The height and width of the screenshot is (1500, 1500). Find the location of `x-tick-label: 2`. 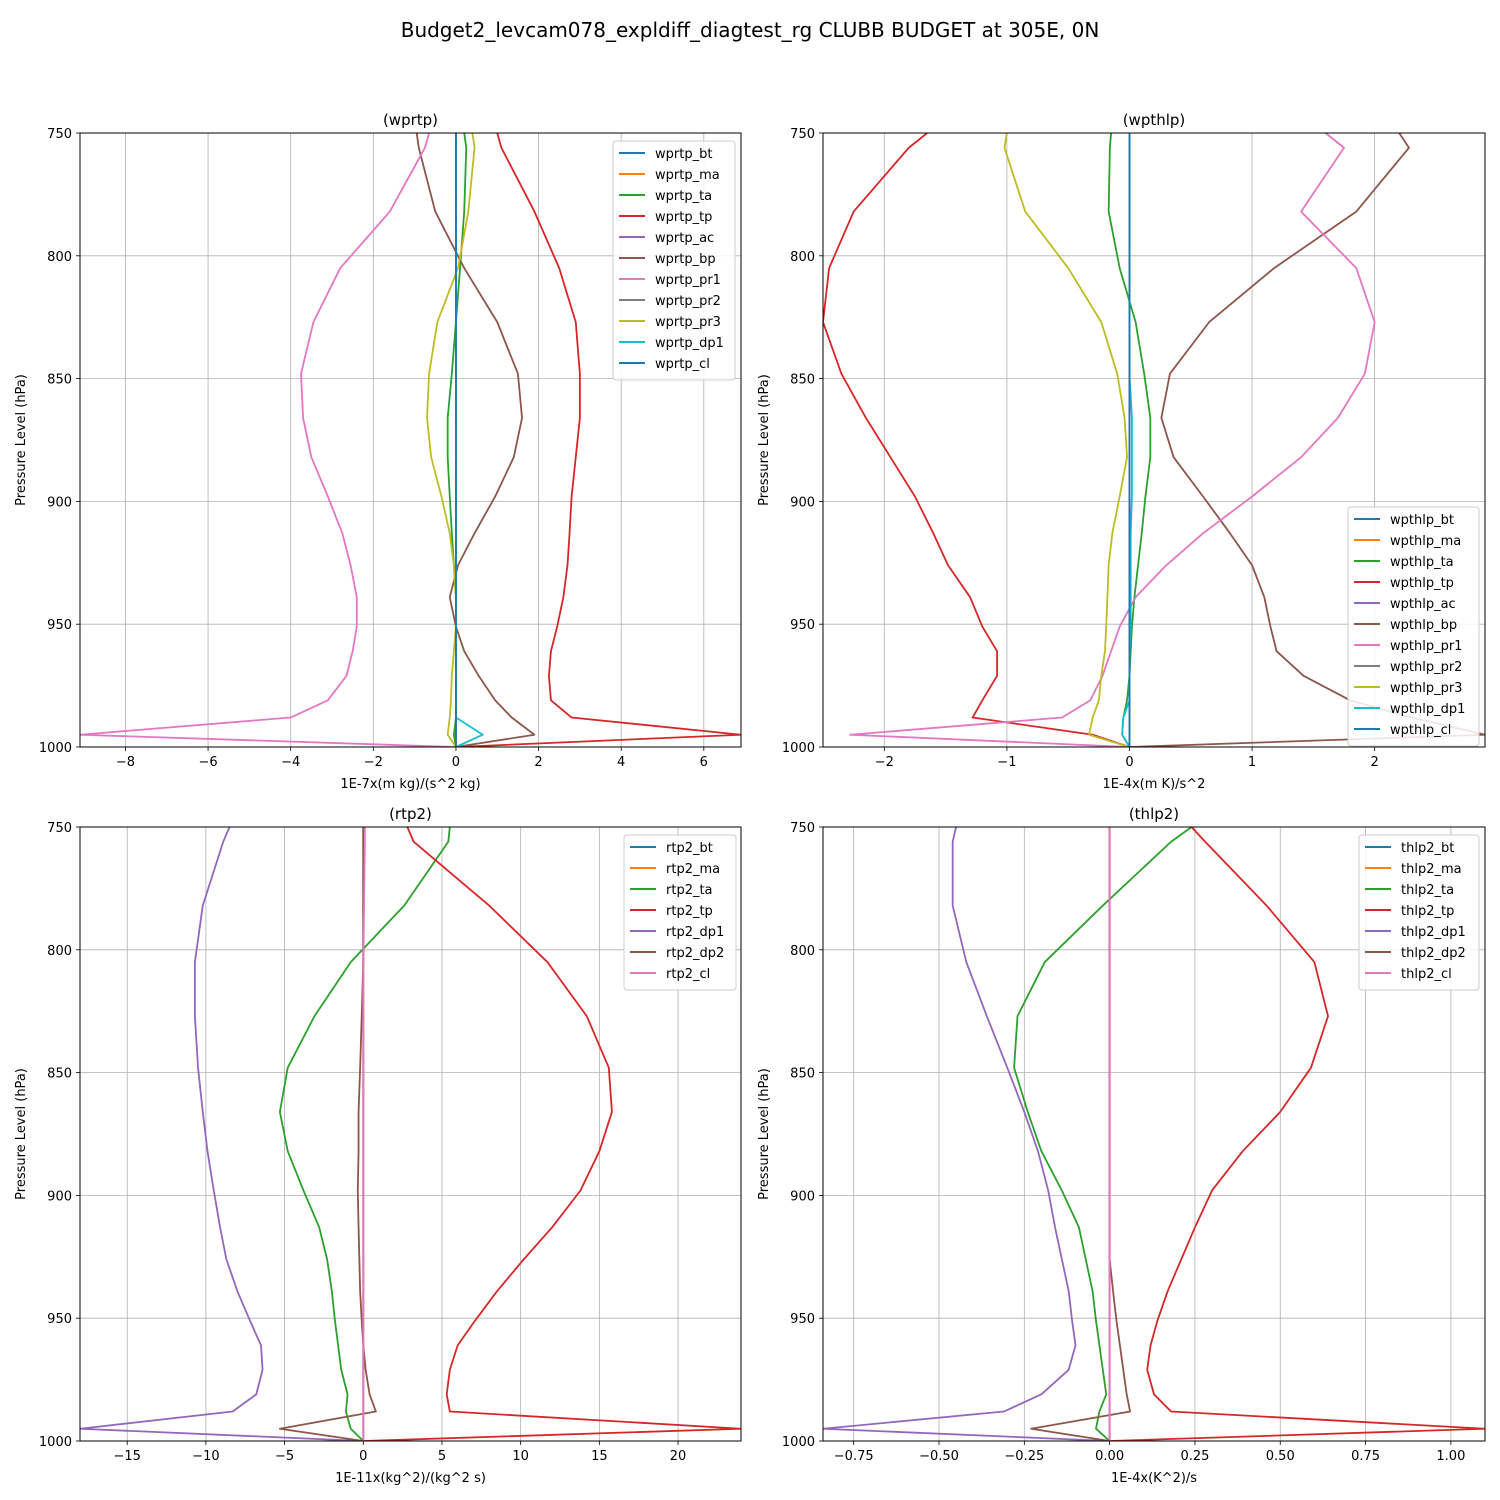

x-tick-label: 2 is located at coordinates (538, 762).